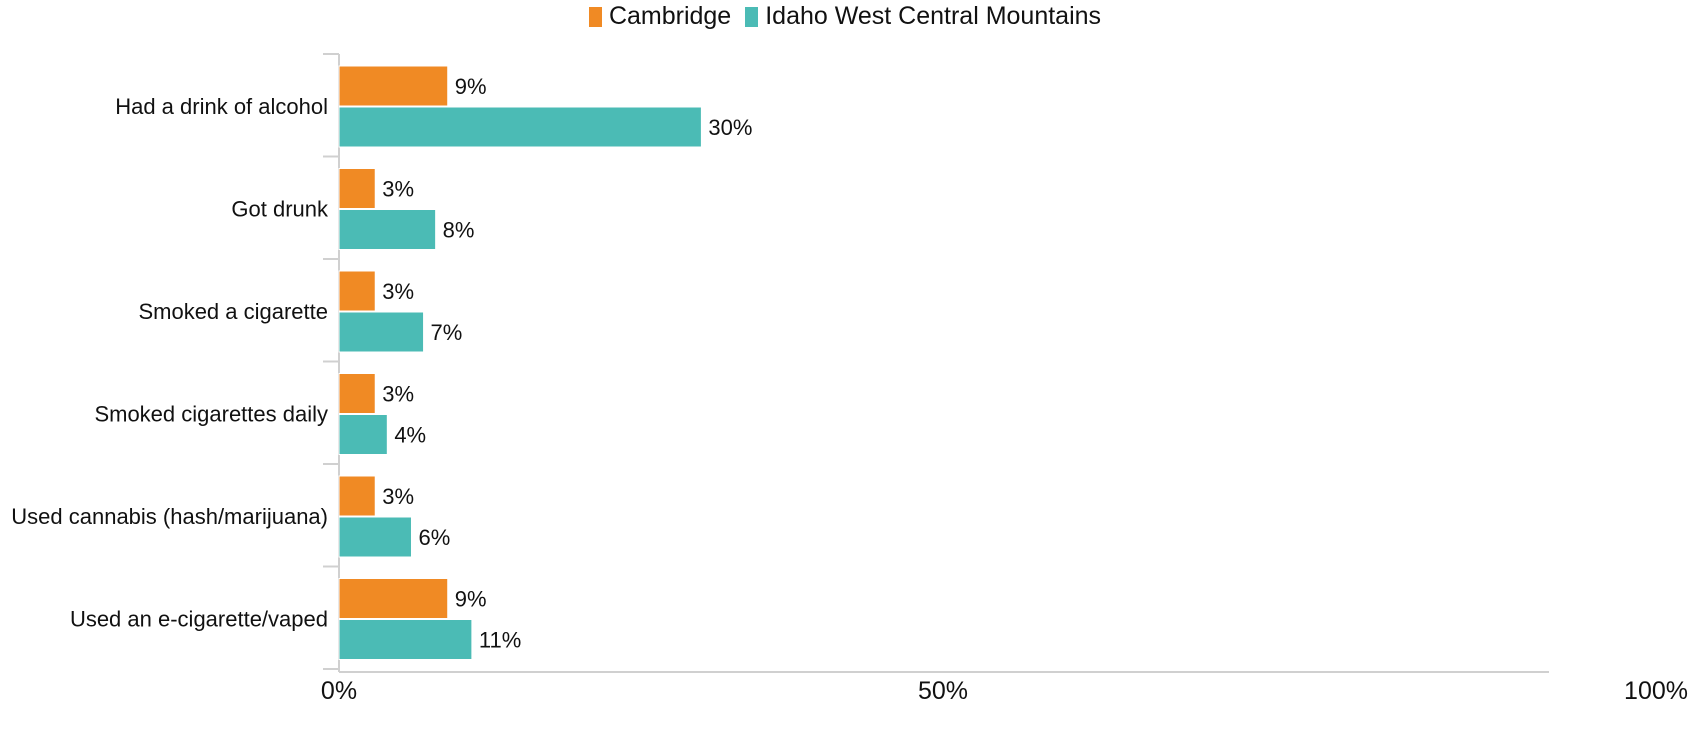 The width and height of the screenshot is (1690, 744). I want to click on bar-cambridge-used-an-e-cigarette-vaped, so click(393, 598).